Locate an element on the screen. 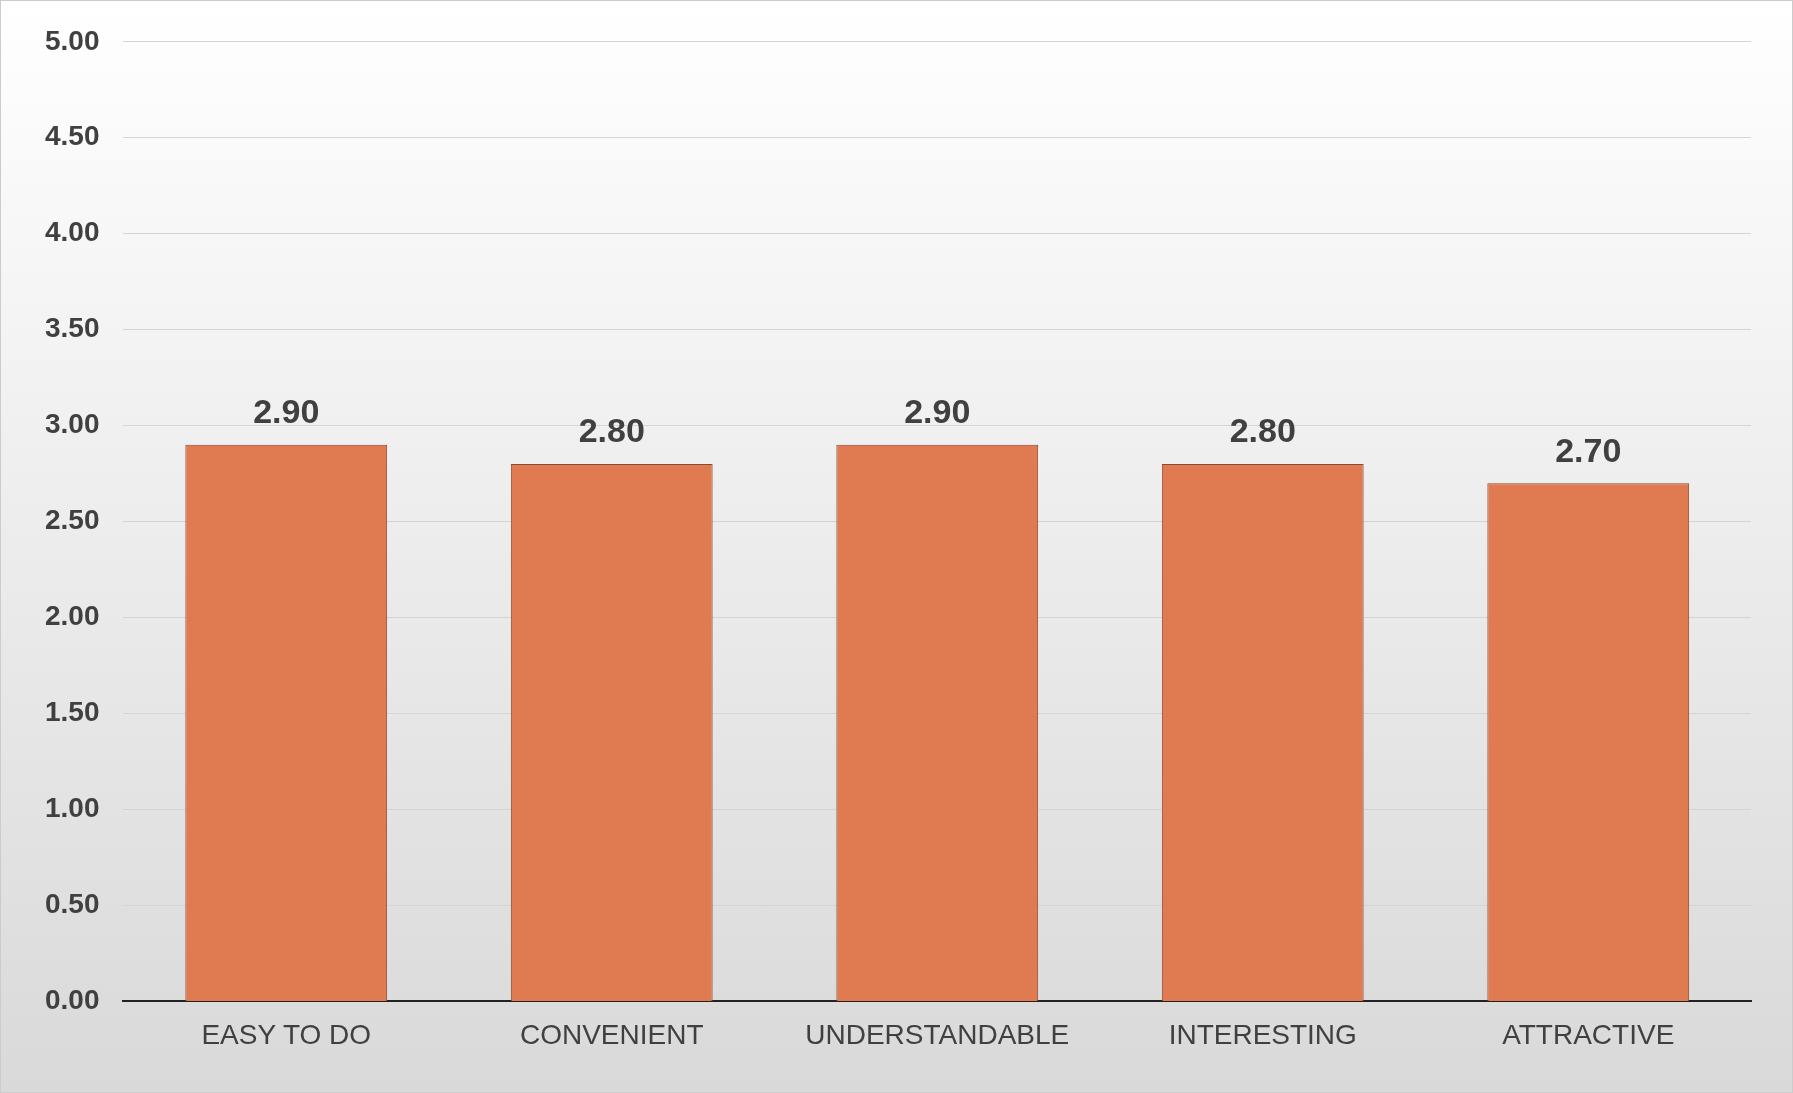 The image size is (1793, 1093). y-tick-label: 5.00 is located at coordinates (72, 40).